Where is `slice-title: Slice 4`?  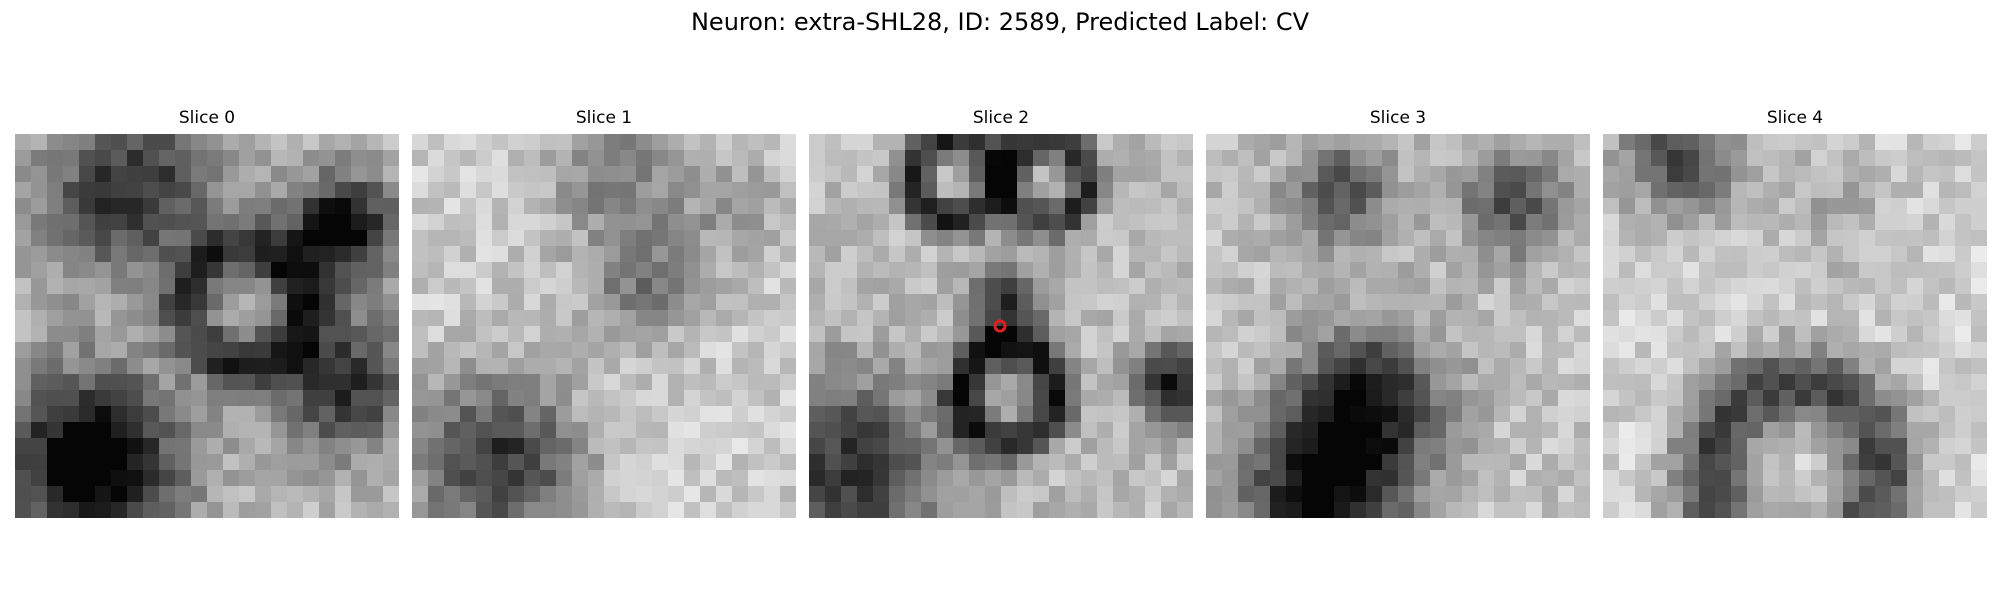 slice-title: Slice 4 is located at coordinates (1795, 118).